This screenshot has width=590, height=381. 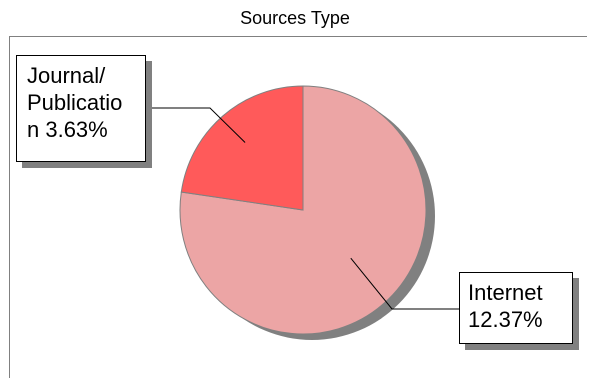 What do you see at coordinates (67, 129) in the screenshot?
I see `data-label-journal-line-3: n 3.63%` at bounding box center [67, 129].